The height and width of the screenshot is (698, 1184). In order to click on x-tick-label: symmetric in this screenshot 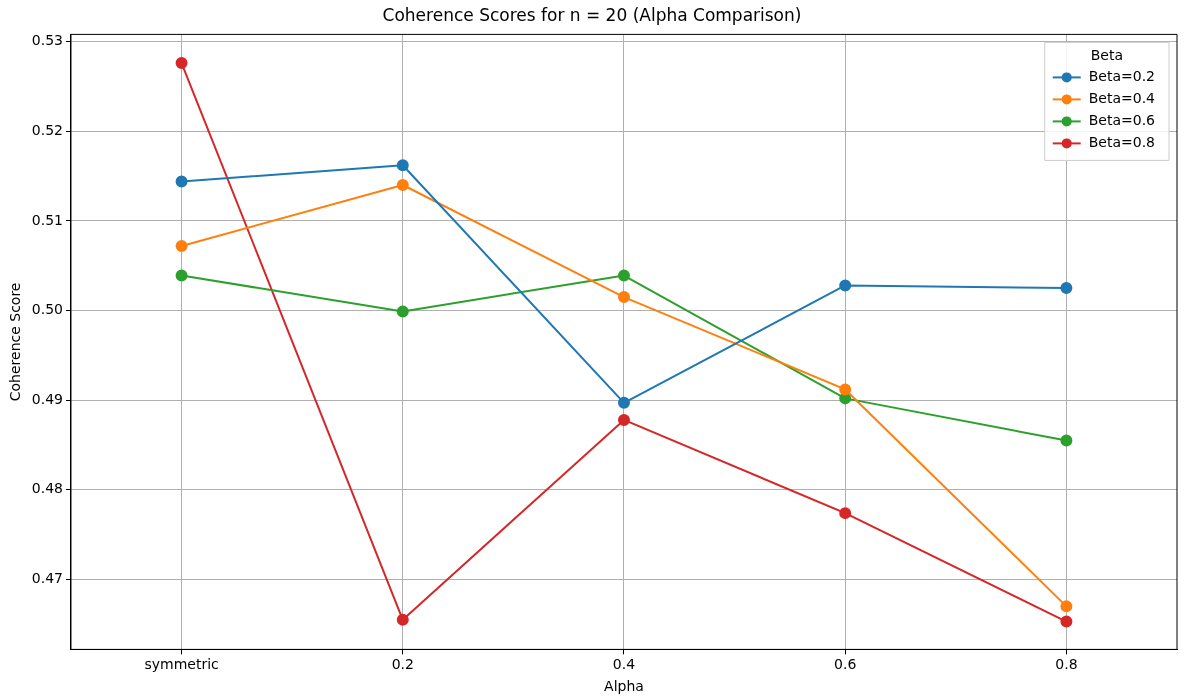, I will do `click(181, 664)`.